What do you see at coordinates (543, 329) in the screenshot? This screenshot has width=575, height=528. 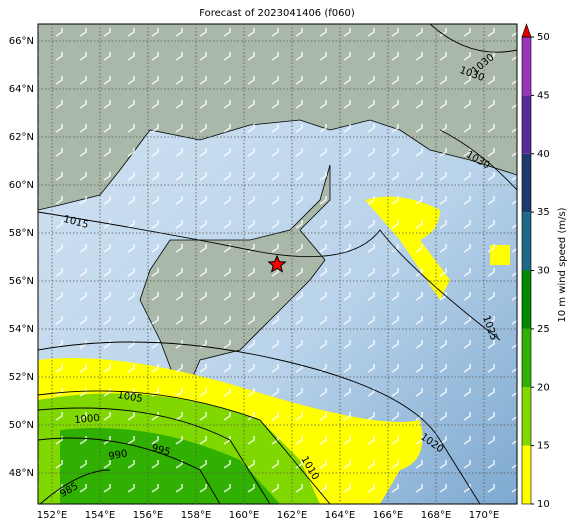 I see `colorbar-tick-label: 25` at bounding box center [543, 329].